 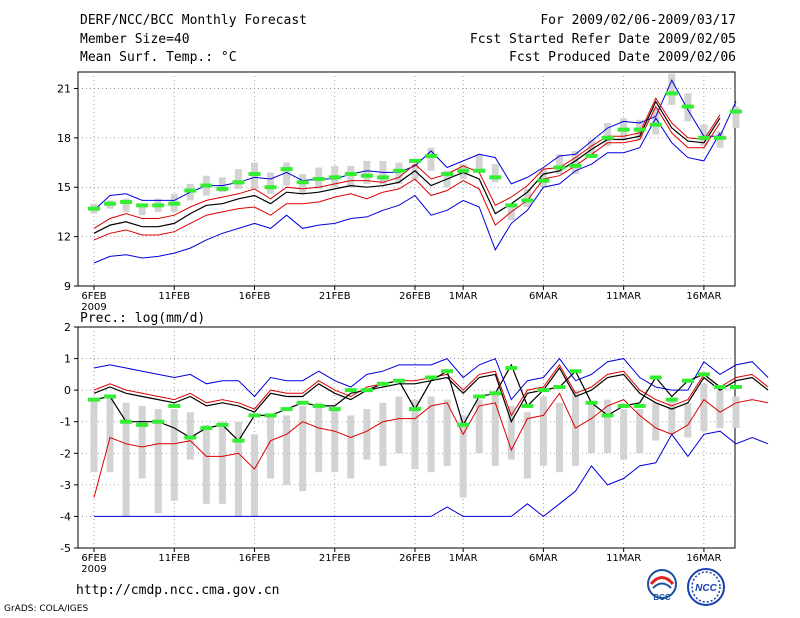 I want to click on prec-series-p10, so click(x=431, y=445).